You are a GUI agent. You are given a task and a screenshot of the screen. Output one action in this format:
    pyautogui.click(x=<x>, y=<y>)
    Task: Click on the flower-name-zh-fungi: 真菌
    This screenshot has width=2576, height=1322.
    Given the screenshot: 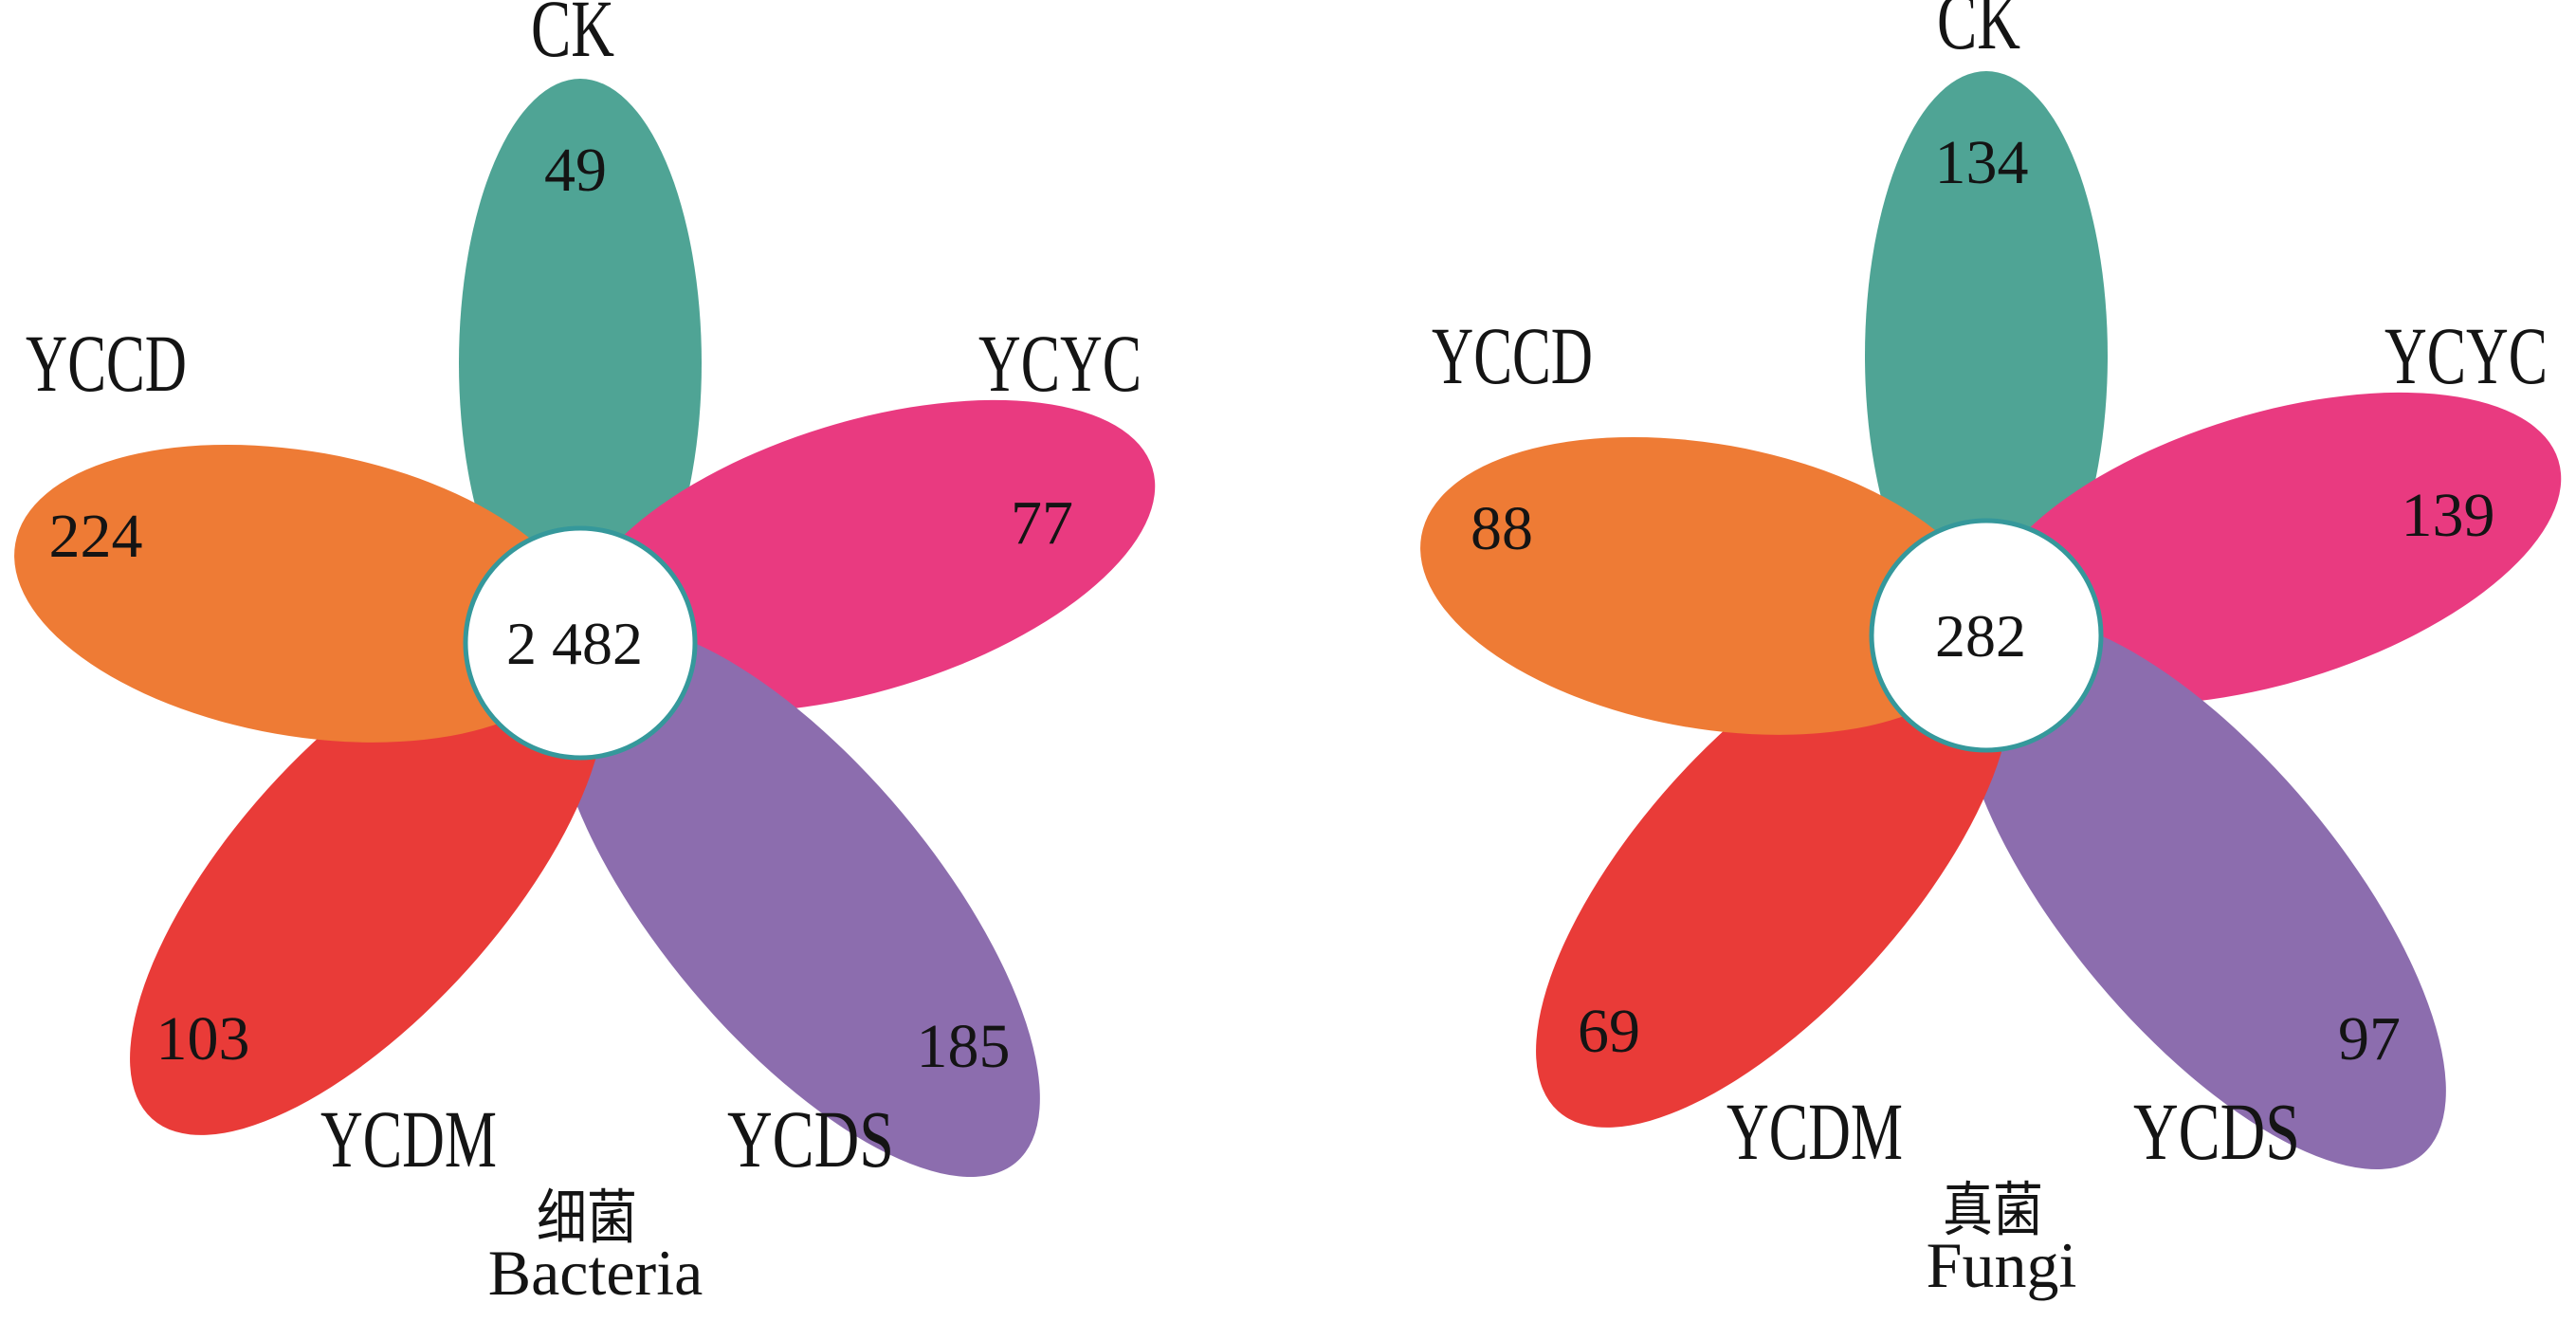 What is the action you would take?
    pyautogui.click(x=1993, y=1211)
    